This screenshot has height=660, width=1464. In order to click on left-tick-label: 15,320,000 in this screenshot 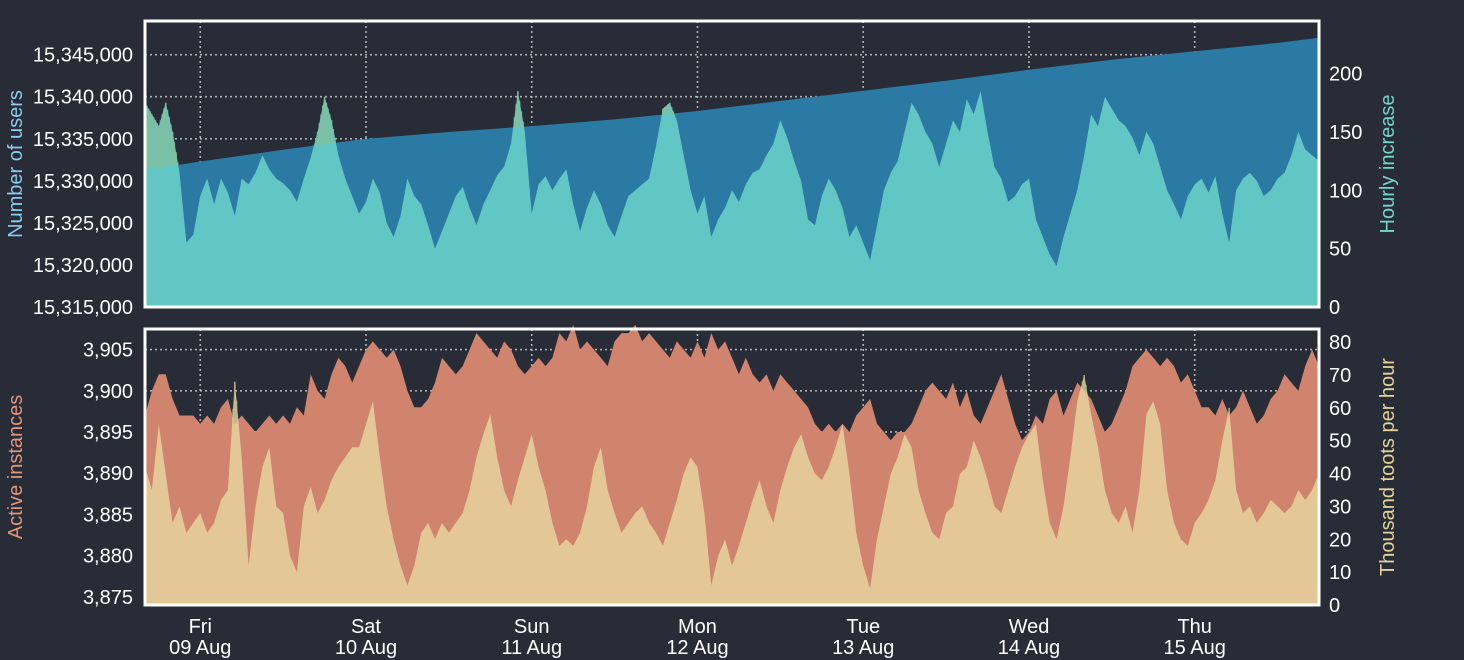, I will do `click(83, 266)`.